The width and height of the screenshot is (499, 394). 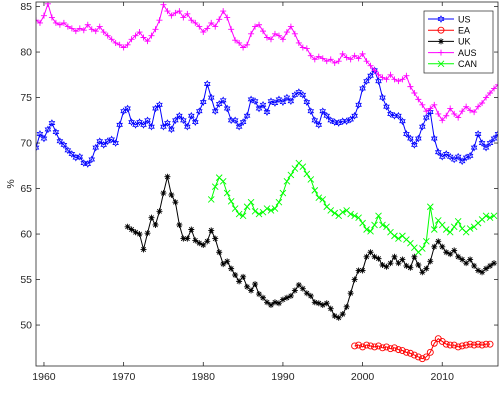 I want to click on y-tick-label: 85, so click(x=26, y=7).